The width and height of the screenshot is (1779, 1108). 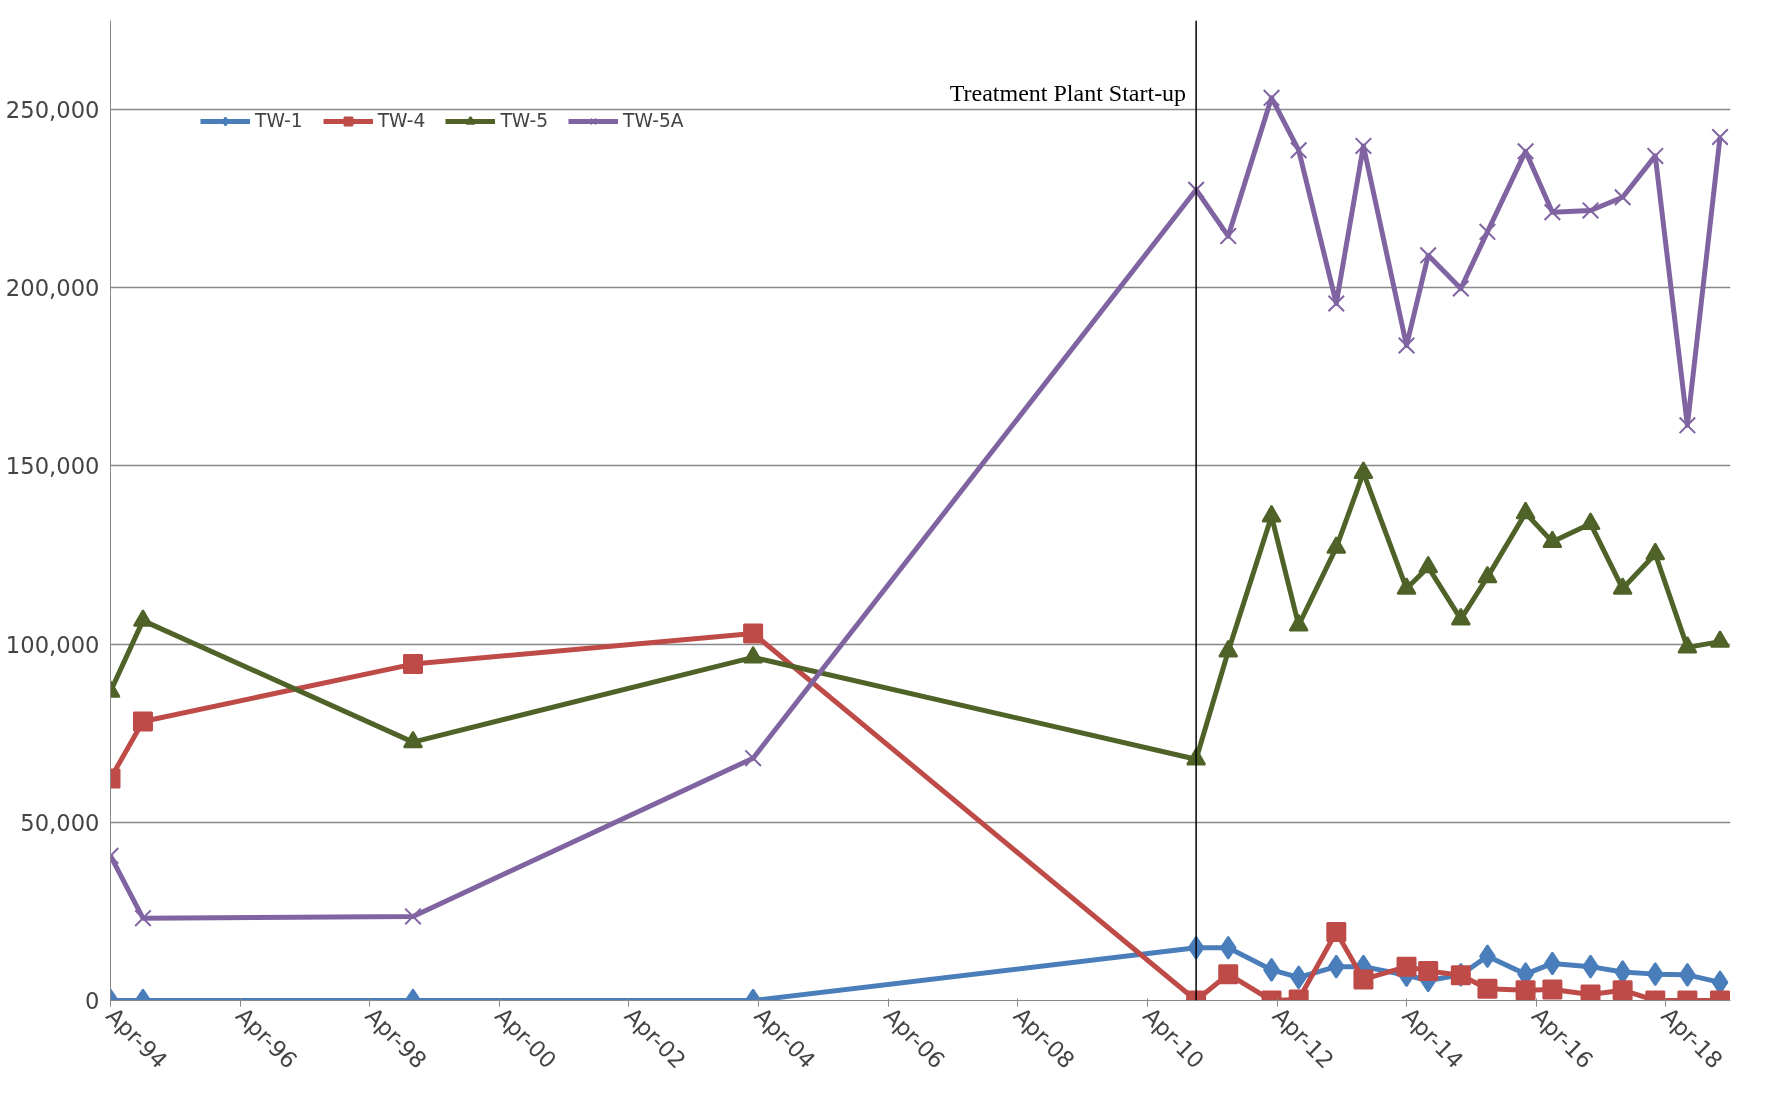 I want to click on legend-label: TW-5, so click(x=524, y=120).